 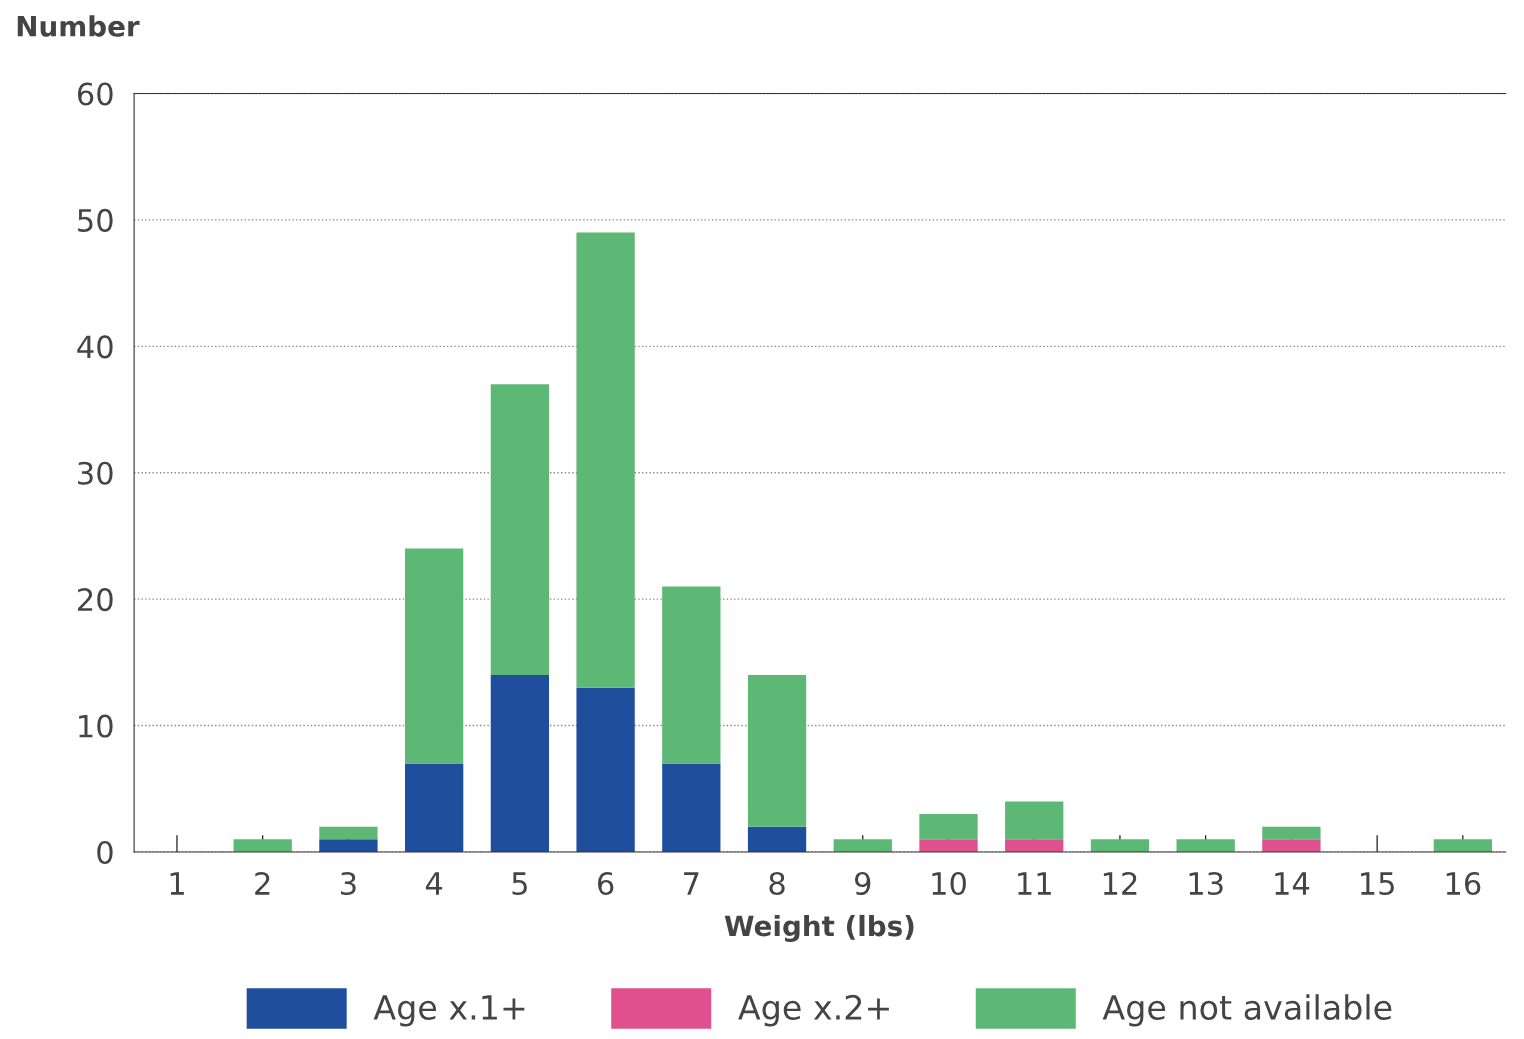 I want to click on x-tick-label: 13, so click(x=1206, y=883).